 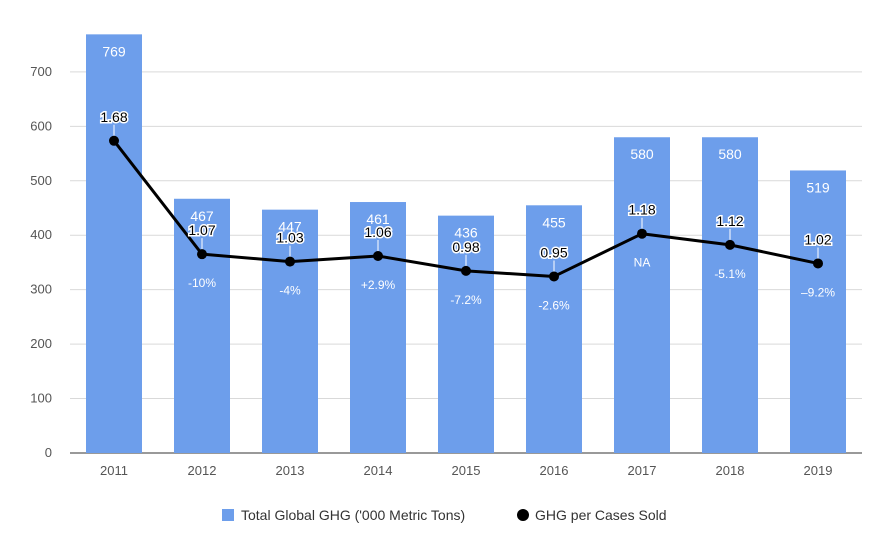 What do you see at coordinates (114, 470) in the screenshot?
I see `x-tick-label: 2011` at bounding box center [114, 470].